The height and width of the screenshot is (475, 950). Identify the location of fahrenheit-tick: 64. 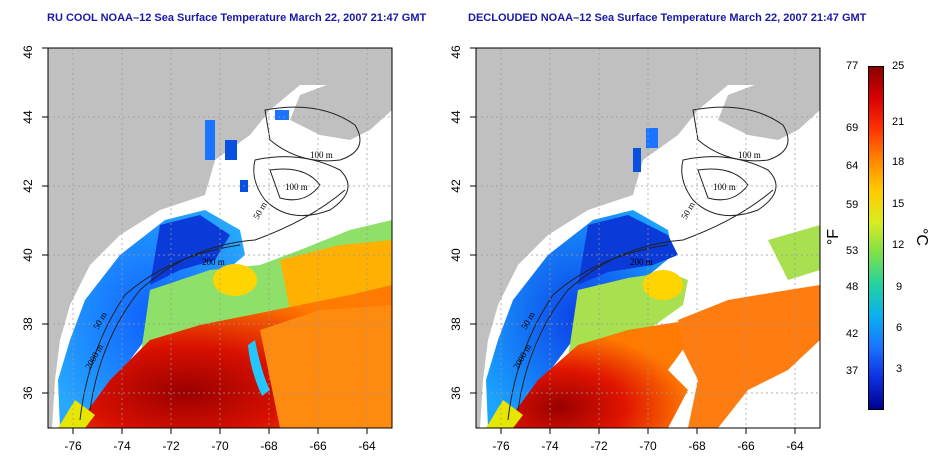
(852, 166).